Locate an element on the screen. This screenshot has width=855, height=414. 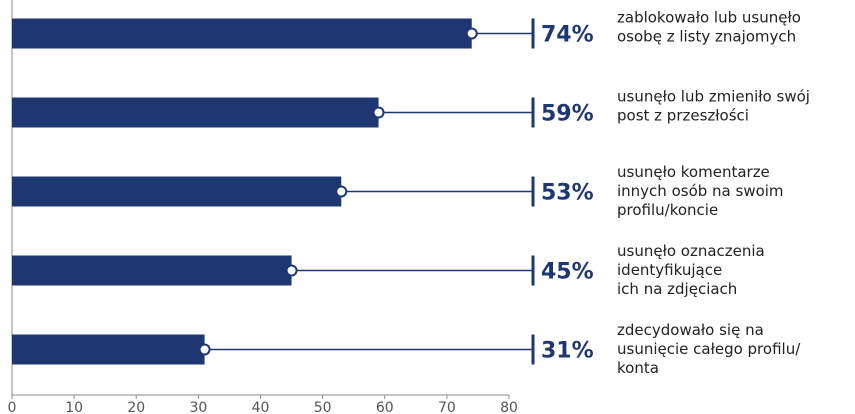
value-label: 31% is located at coordinates (567, 351).